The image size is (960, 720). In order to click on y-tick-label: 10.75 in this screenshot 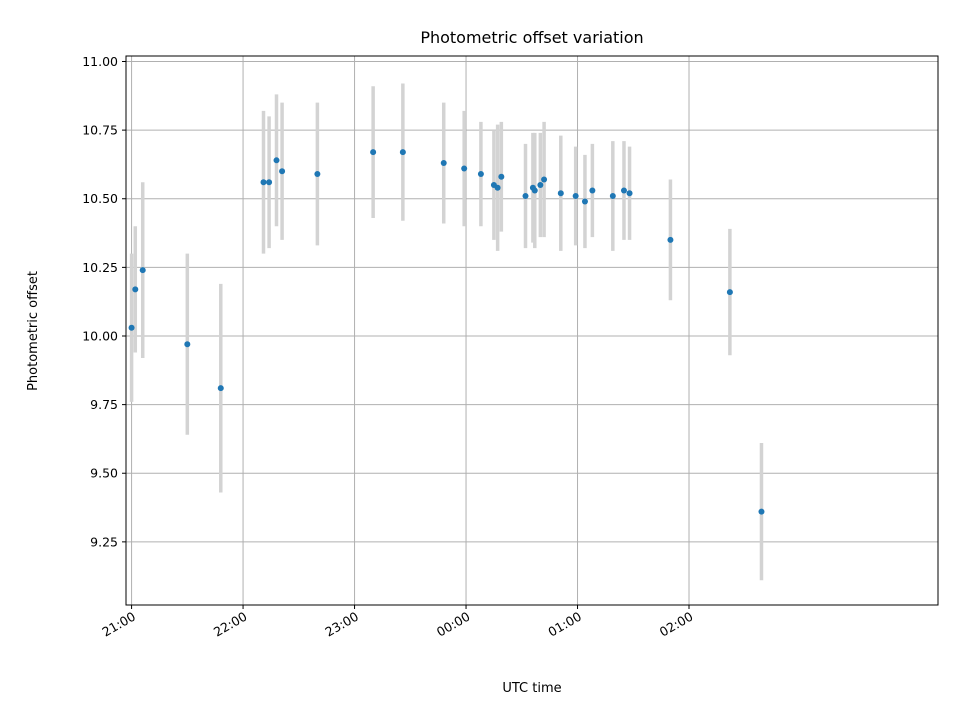, I will do `click(100, 130)`.